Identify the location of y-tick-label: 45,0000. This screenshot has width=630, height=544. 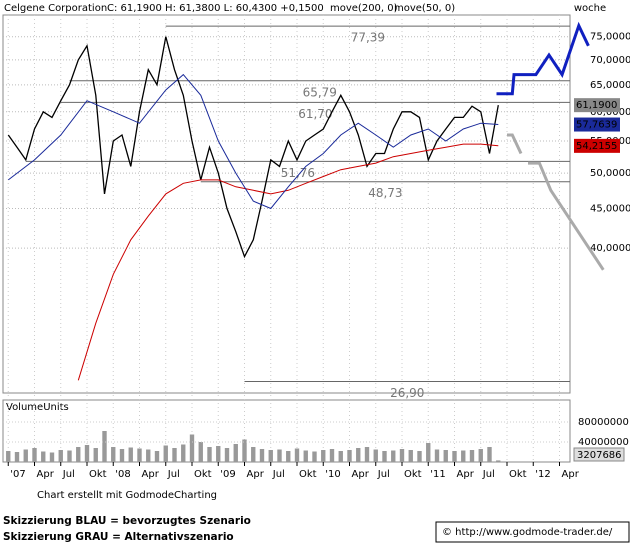
(610, 209).